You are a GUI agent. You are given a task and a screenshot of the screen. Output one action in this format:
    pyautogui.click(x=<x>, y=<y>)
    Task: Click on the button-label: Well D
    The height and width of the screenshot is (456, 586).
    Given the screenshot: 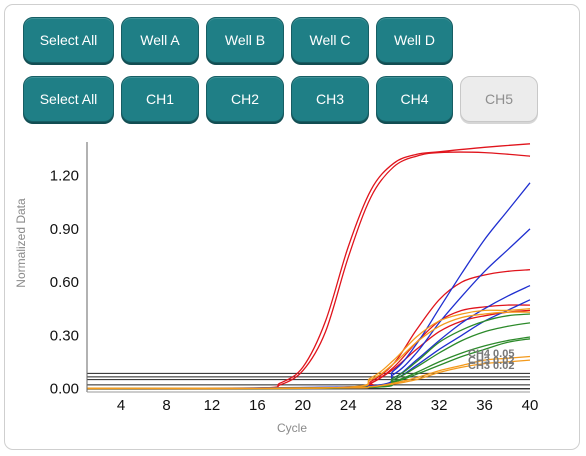 What is the action you would take?
    pyautogui.click(x=414, y=40)
    